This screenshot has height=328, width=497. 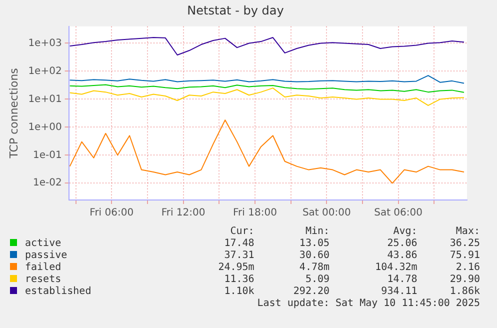 What do you see at coordinates (255, 213) in the screenshot?
I see `x-tick-label: Fri 18:00` at bounding box center [255, 213].